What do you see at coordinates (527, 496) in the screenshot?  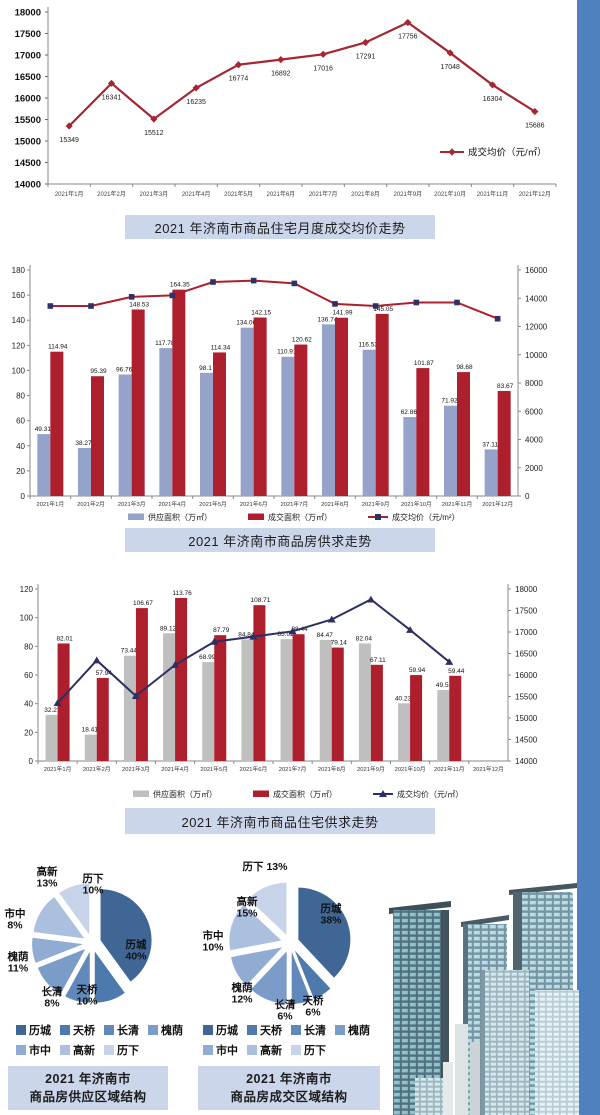 I see `svg-text: 0` at bounding box center [527, 496].